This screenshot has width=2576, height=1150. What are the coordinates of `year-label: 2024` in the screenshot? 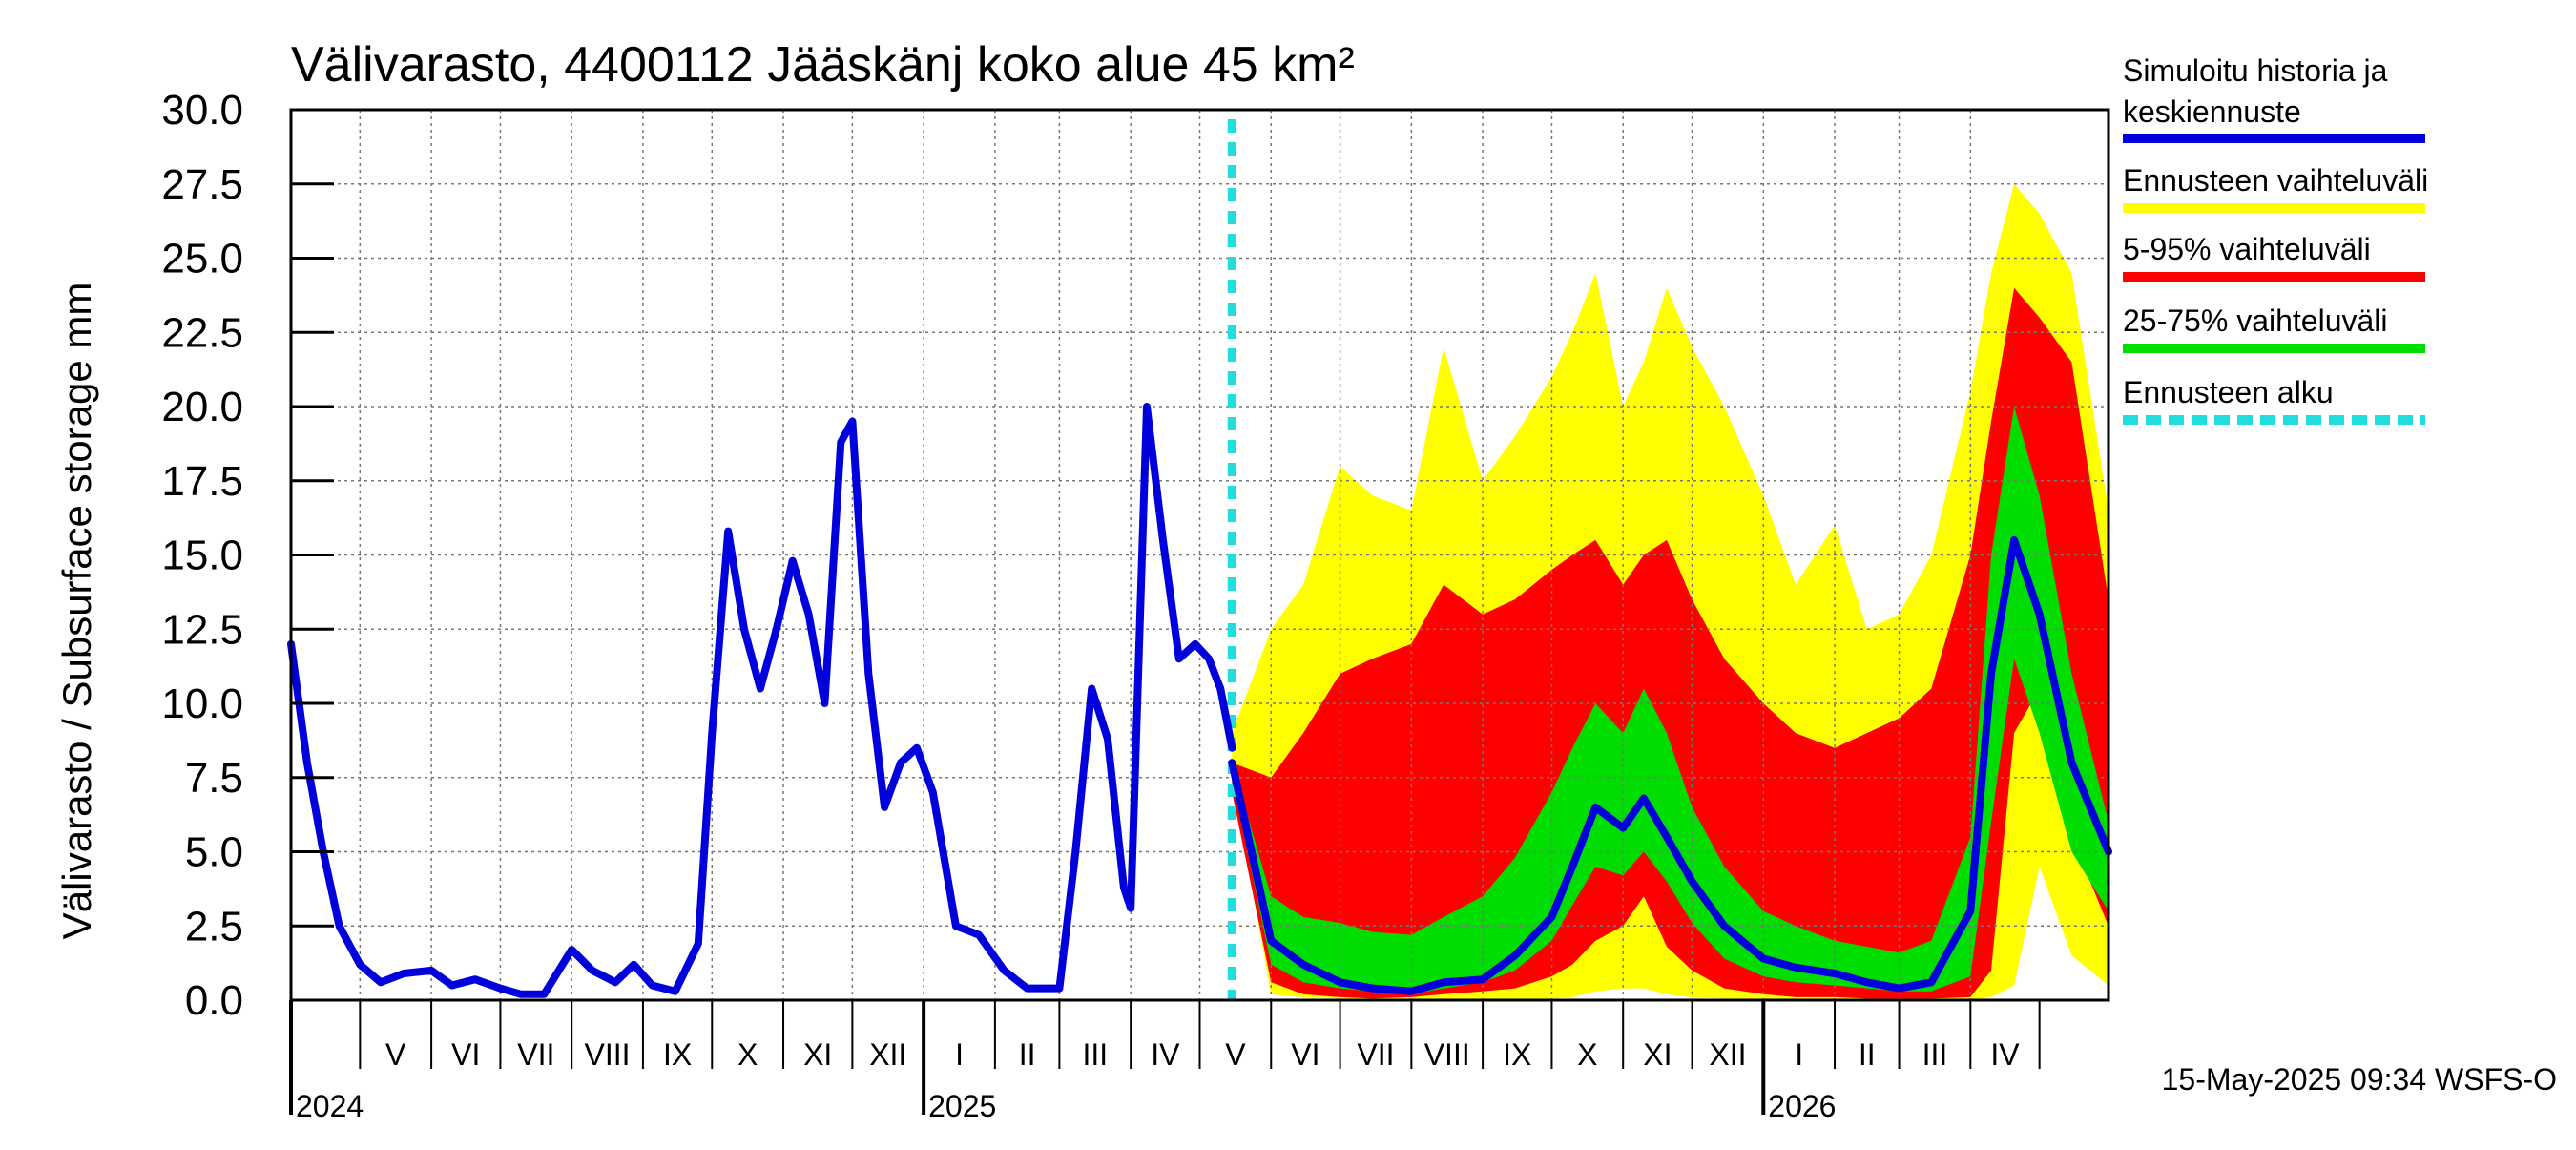 It's located at (330, 1106).